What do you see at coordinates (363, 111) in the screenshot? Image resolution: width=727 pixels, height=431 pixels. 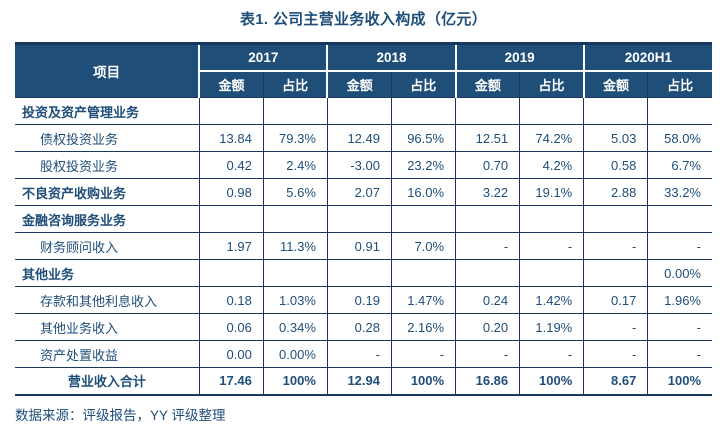 I see `table-row: 投资及资产管理业务` at bounding box center [363, 111].